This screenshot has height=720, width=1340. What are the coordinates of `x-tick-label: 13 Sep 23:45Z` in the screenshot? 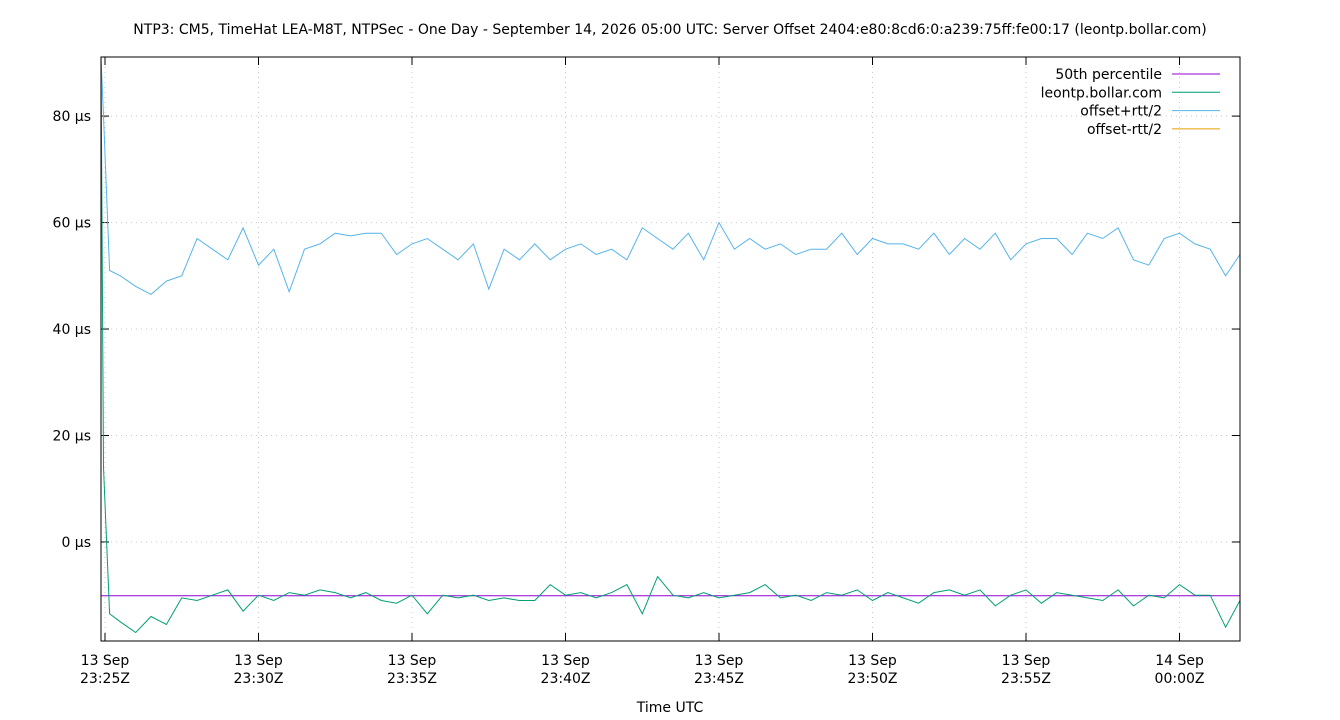 It's located at (719, 670).